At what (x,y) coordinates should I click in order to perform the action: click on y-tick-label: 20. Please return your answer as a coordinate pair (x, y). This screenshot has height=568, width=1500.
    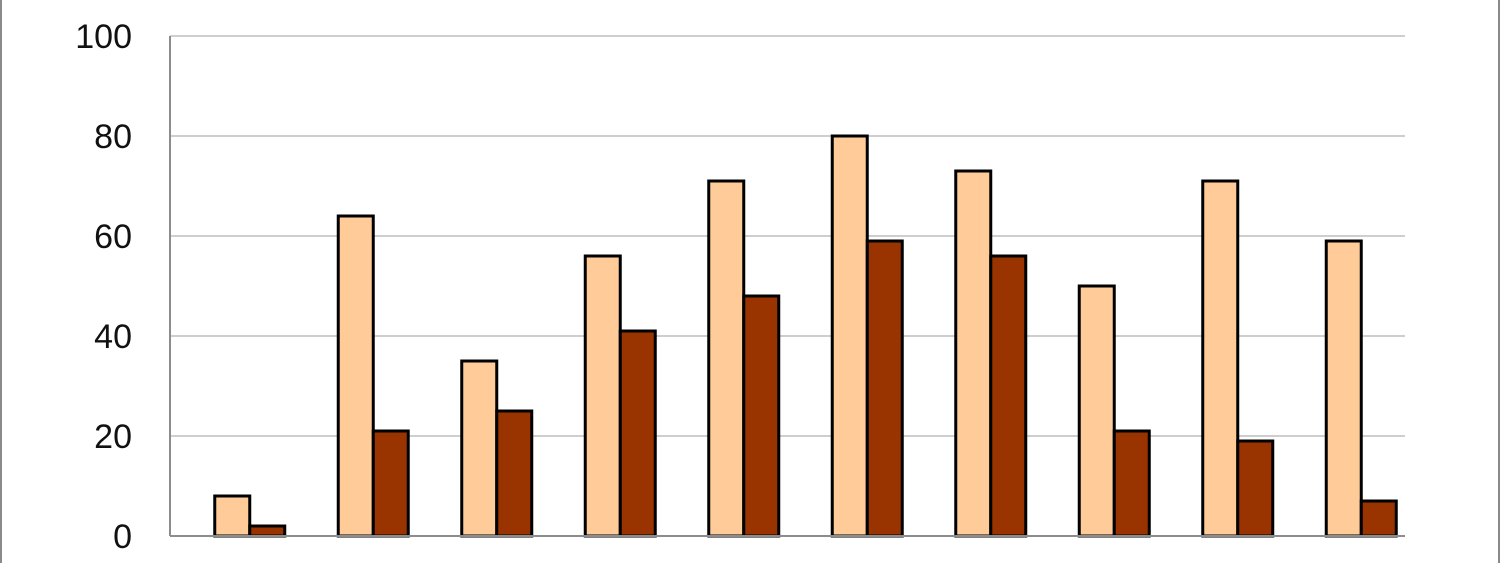
    Looking at the image, I should click on (113, 437).